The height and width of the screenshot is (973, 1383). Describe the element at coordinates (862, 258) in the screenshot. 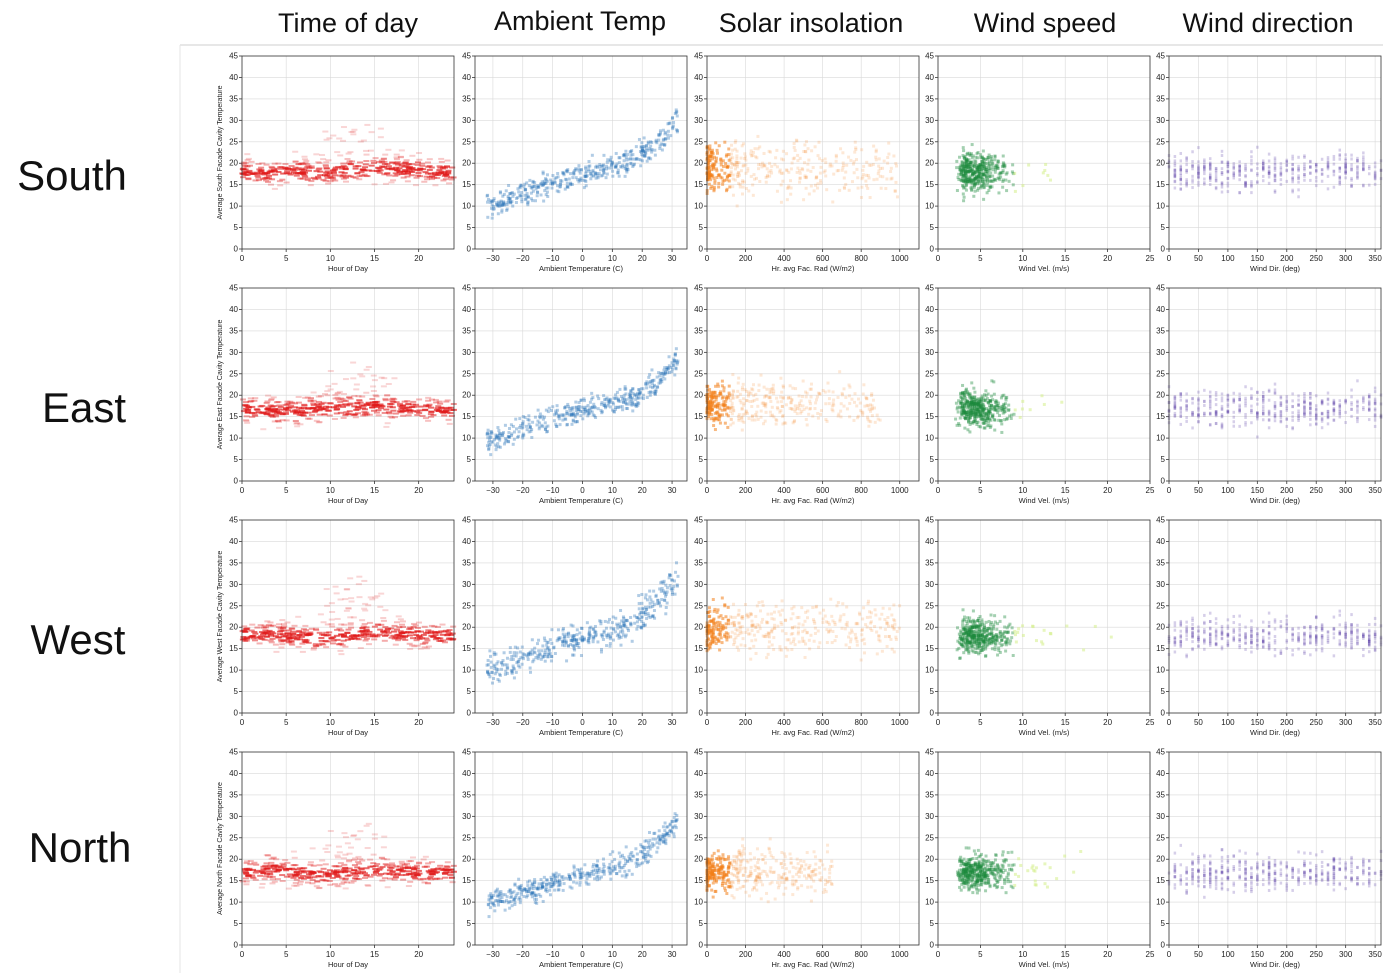

I see `x-tick-label: 800` at that location.